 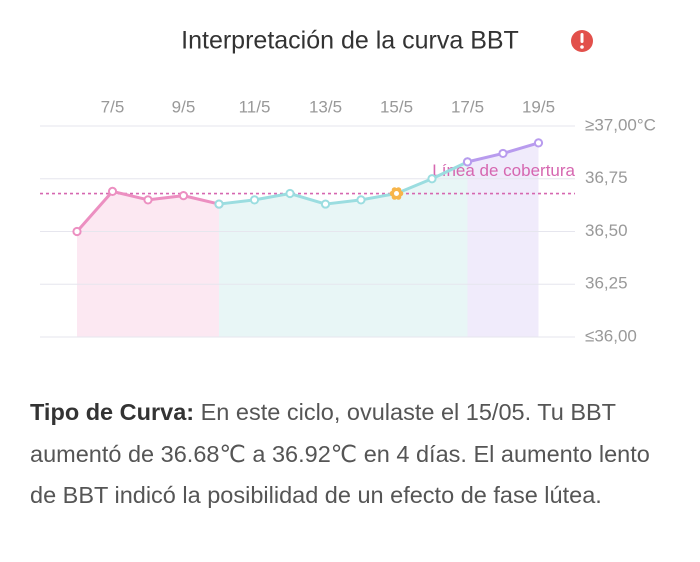 What do you see at coordinates (467, 106) in the screenshot?
I see `x-tick-label: 17/5` at bounding box center [467, 106].